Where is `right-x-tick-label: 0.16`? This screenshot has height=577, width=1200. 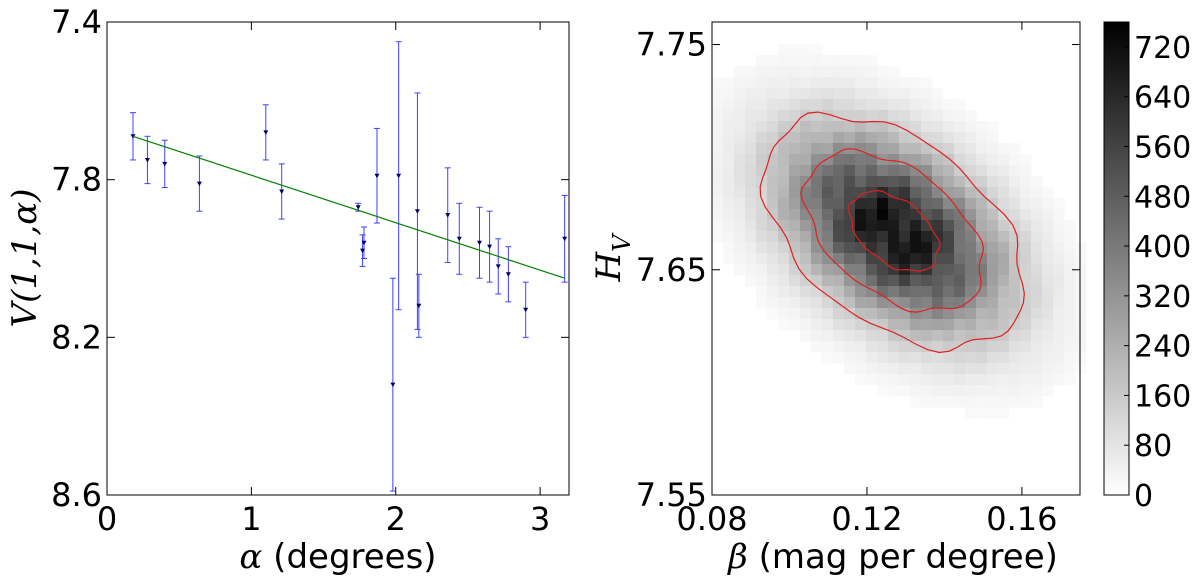 right-x-tick-label: 0.16 is located at coordinates (1021, 519).